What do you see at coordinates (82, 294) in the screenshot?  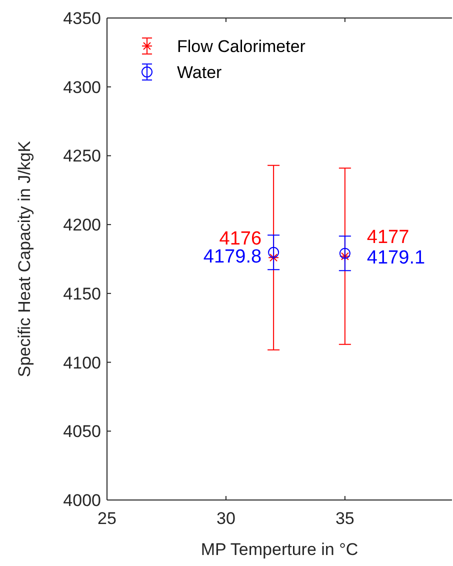 I see `y-tick-label: 4150` at bounding box center [82, 294].